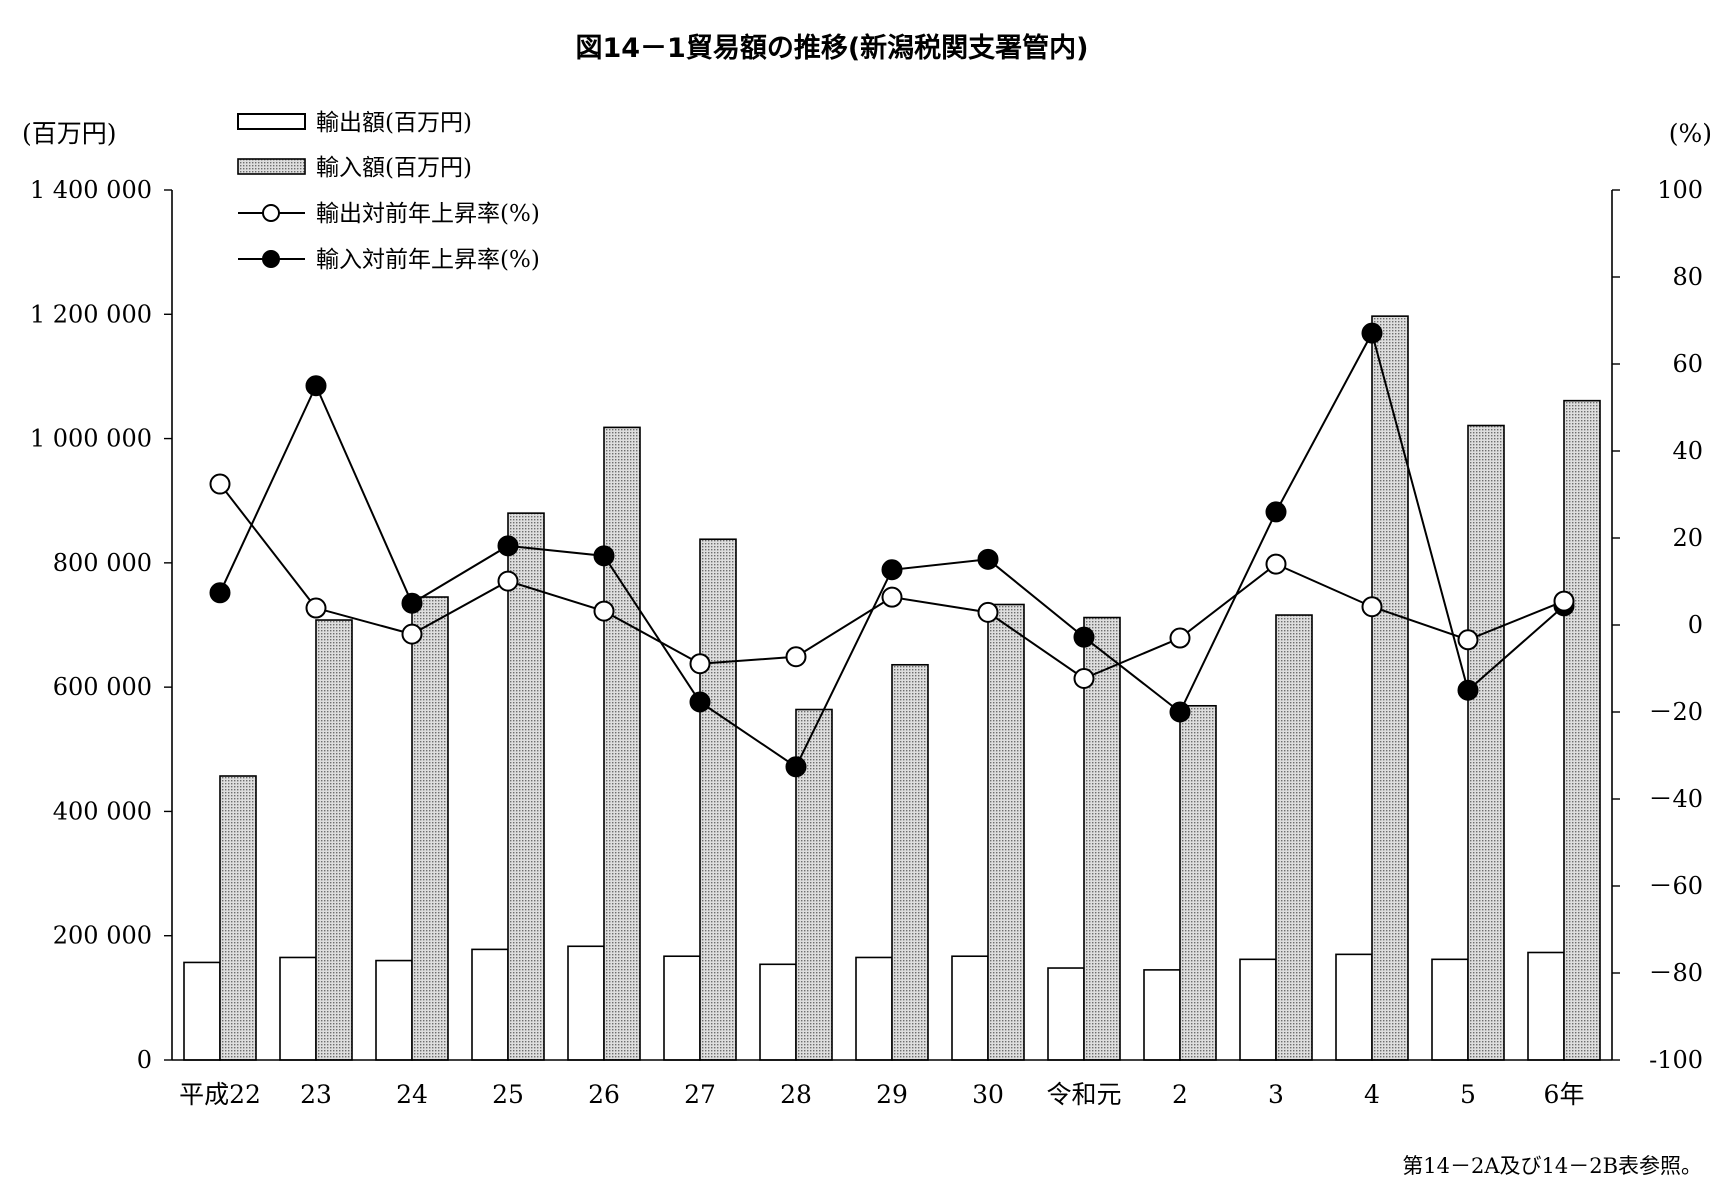 The width and height of the screenshot is (1725, 1190). What do you see at coordinates (69, 133) in the screenshot?
I see `left-axis-unit: (百万円)` at bounding box center [69, 133].